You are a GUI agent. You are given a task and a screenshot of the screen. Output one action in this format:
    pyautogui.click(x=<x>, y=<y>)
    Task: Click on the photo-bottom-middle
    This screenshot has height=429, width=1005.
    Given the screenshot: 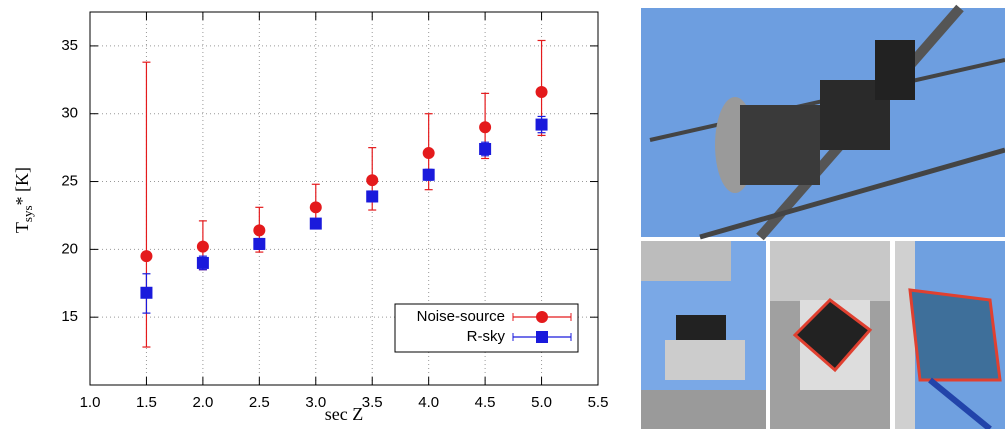 What is the action you would take?
    pyautogui.click(x=830, y=335)
    